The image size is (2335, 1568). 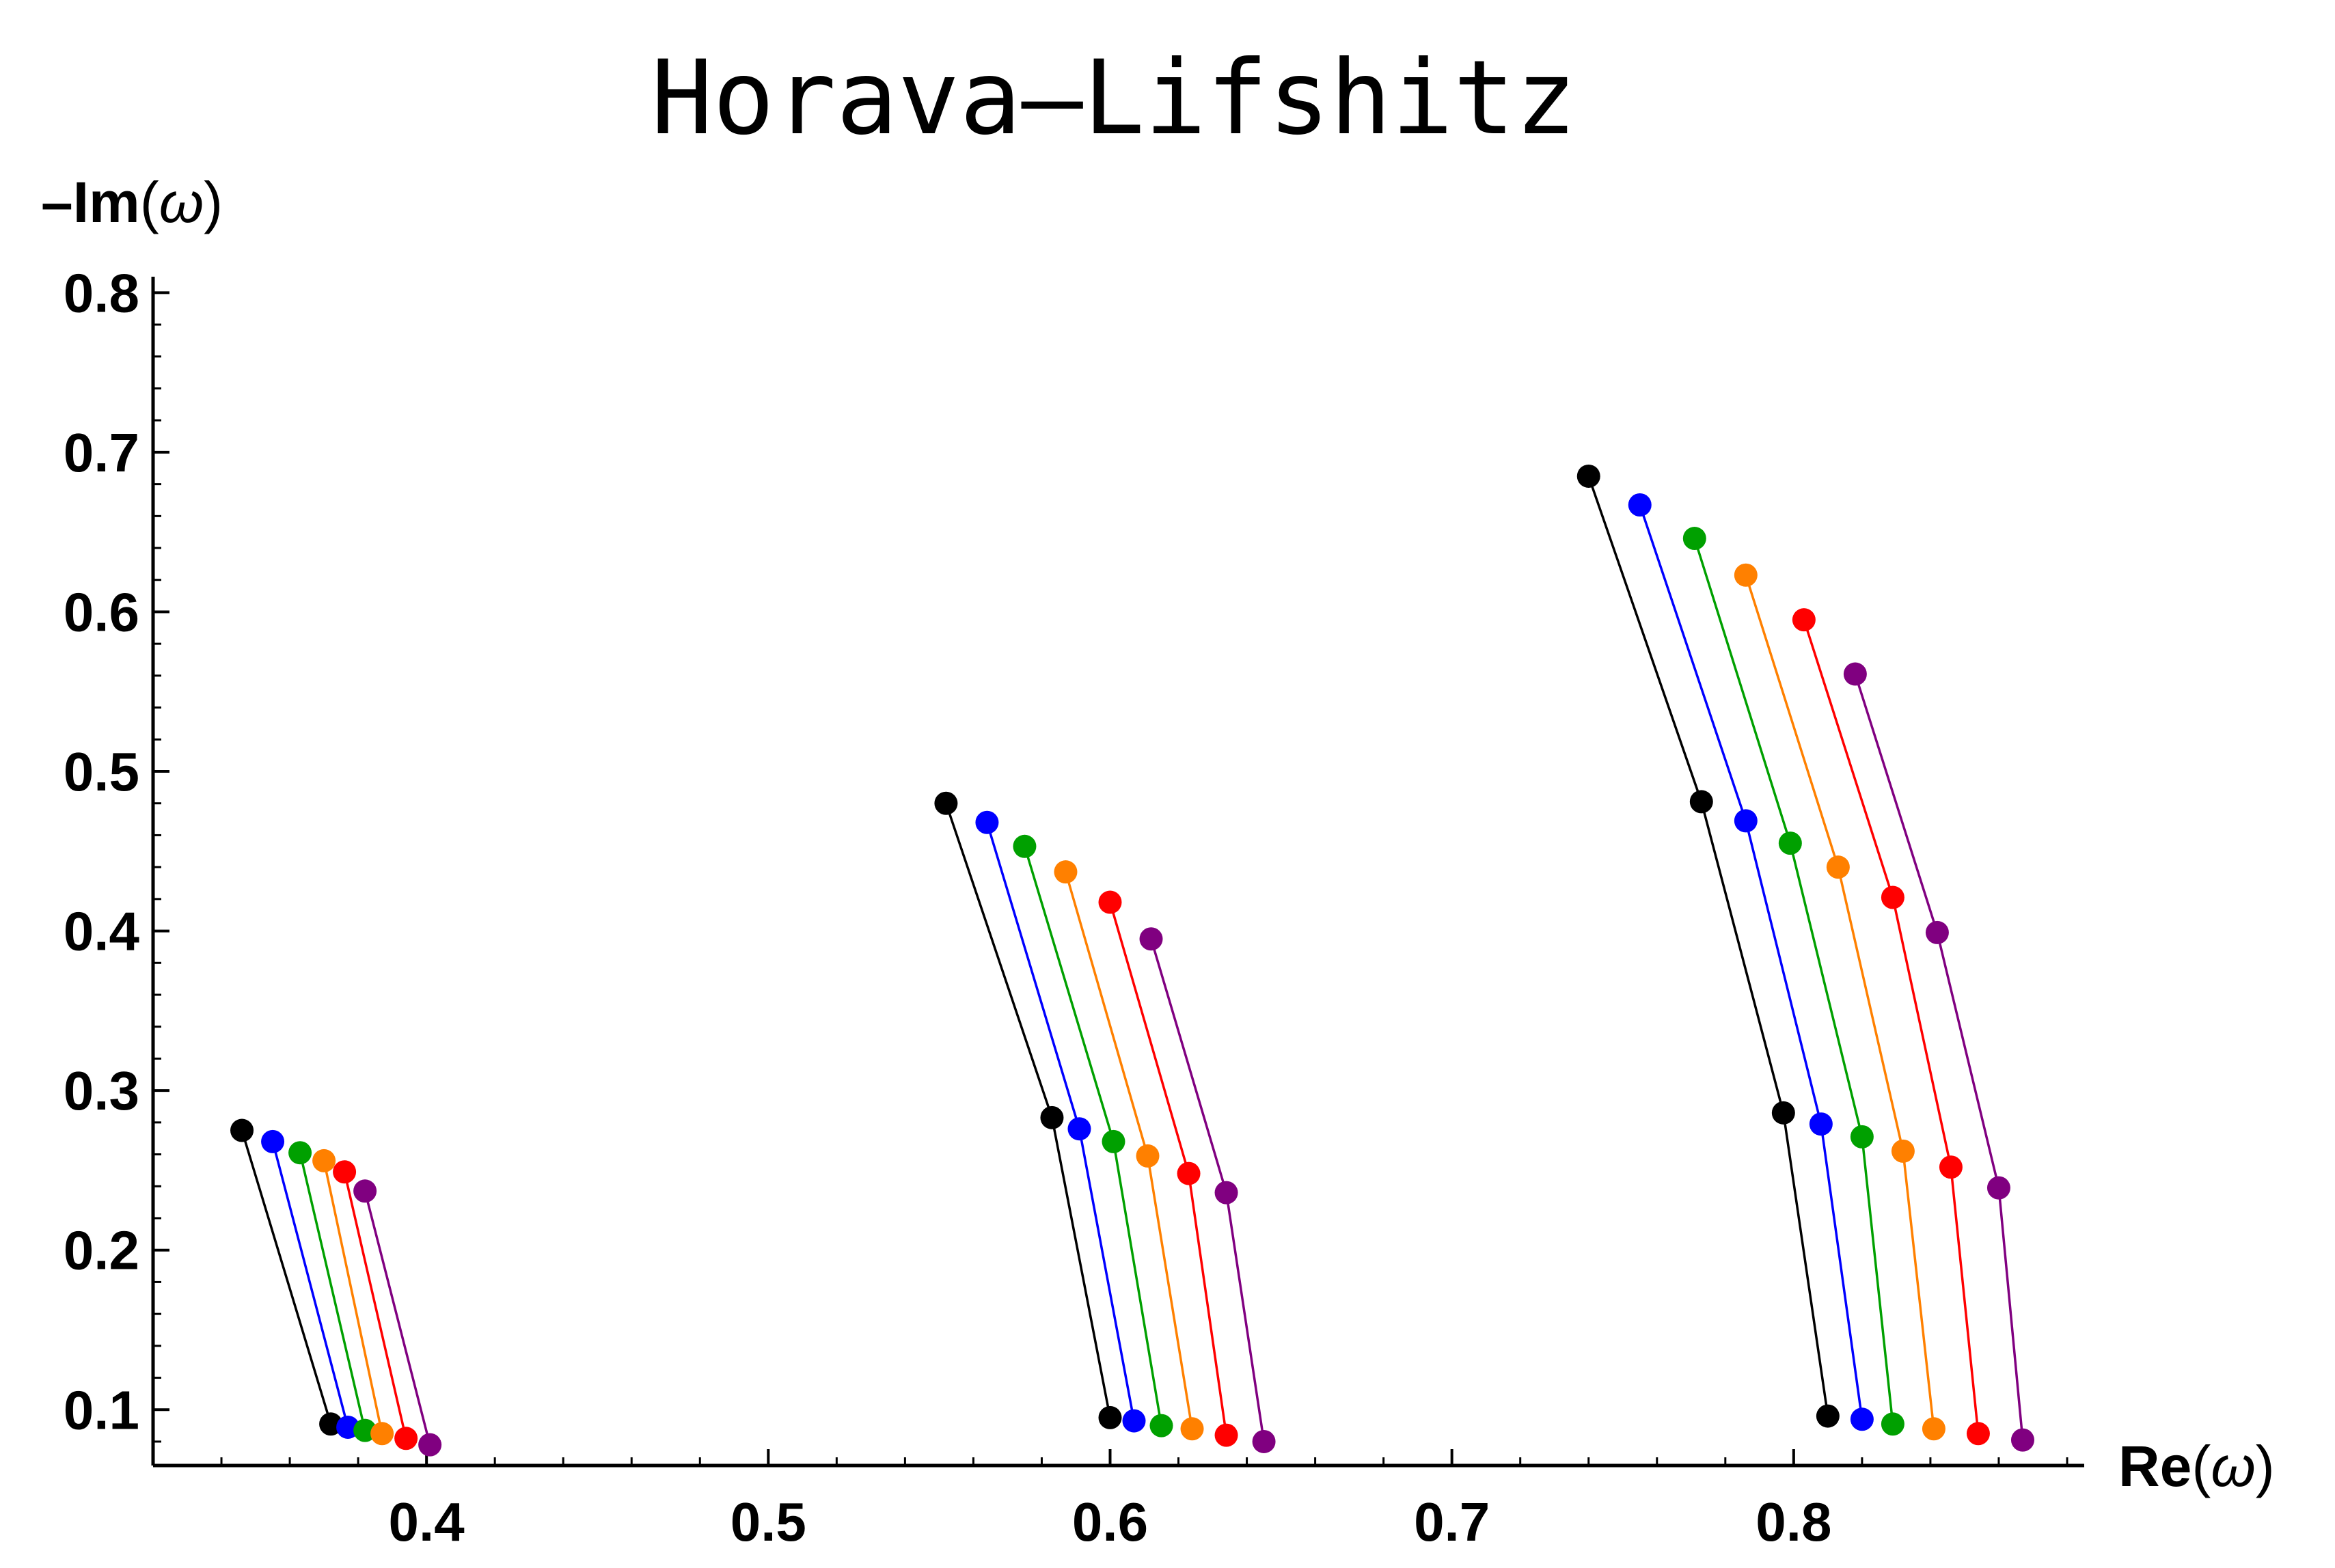 I want to click on y-axis-label-prefix: –Im, so click(x=90, y=202).